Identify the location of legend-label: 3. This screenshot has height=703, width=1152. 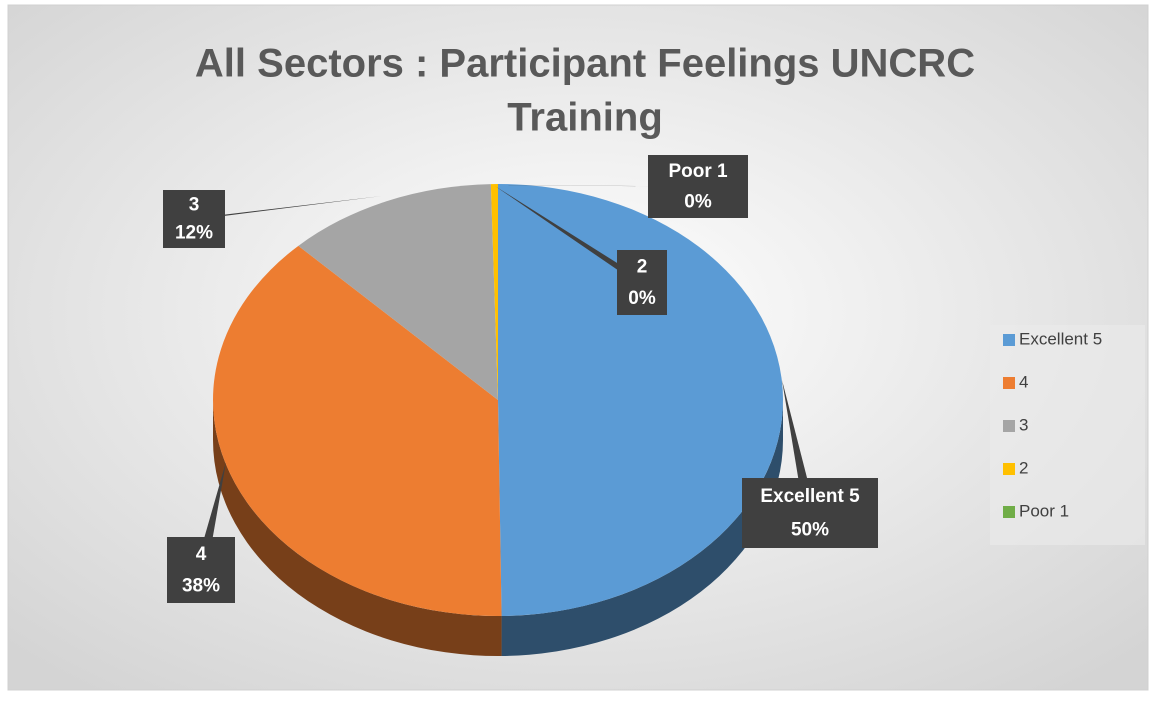
(1023, 424).